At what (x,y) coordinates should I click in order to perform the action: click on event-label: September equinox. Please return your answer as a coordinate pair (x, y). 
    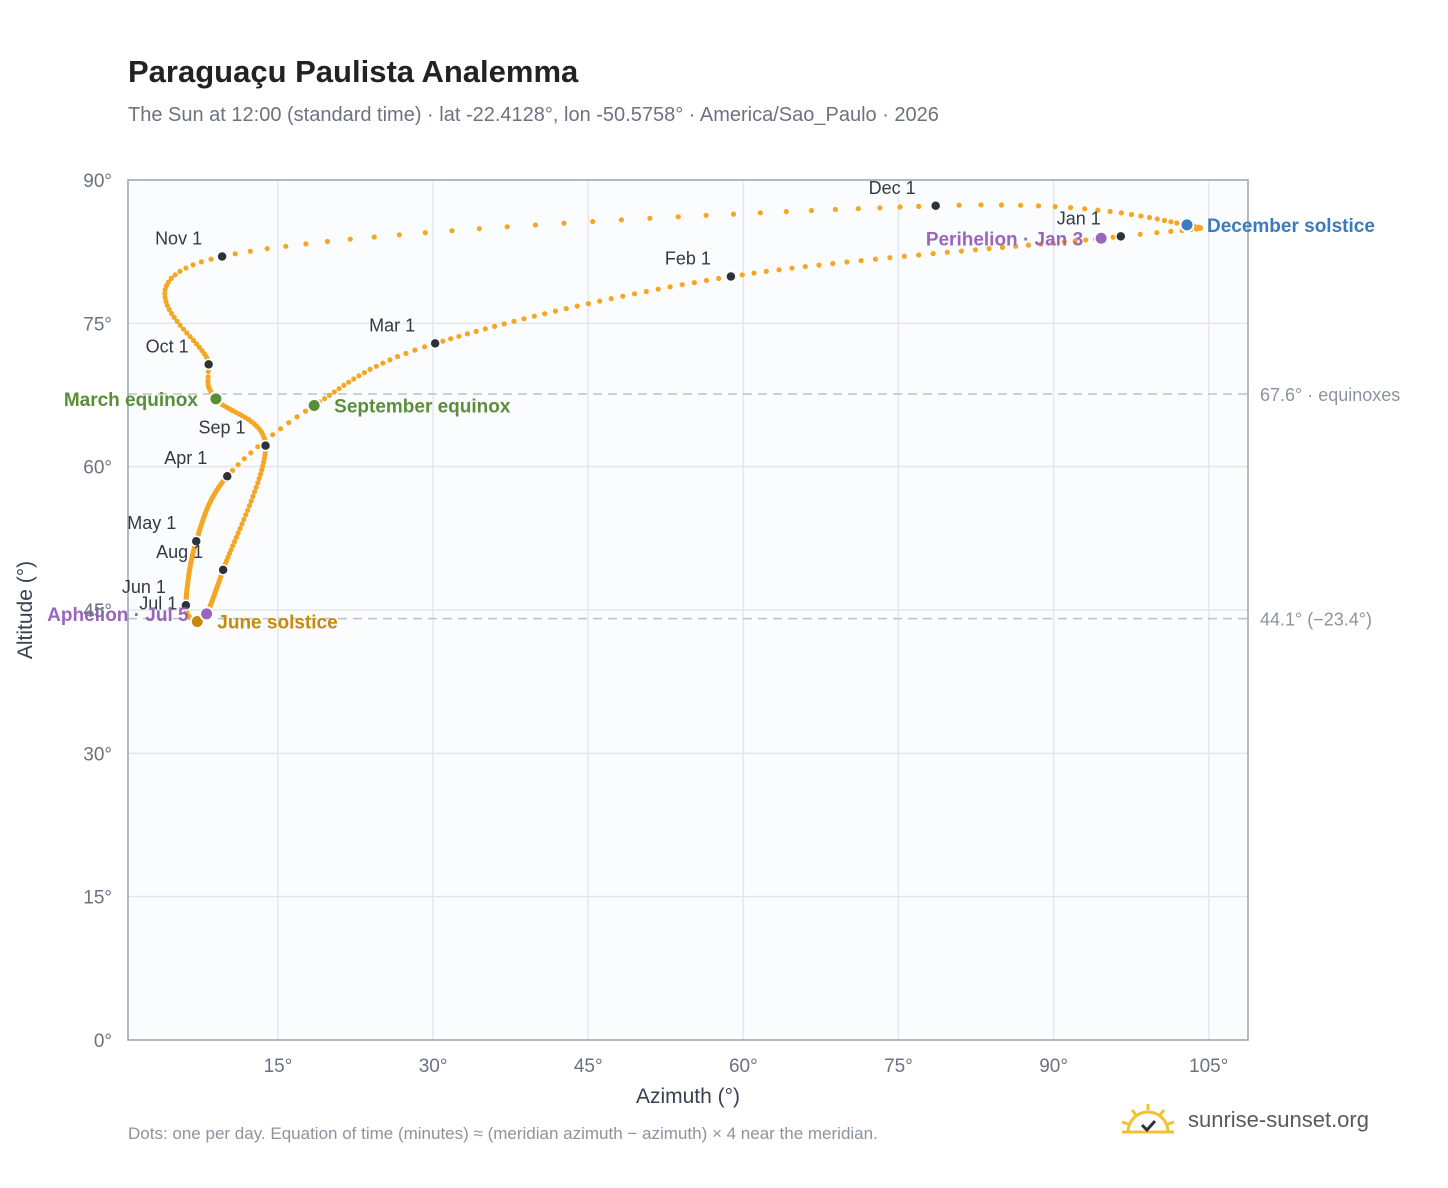
    Looking at the image, I should click on (422, 407).